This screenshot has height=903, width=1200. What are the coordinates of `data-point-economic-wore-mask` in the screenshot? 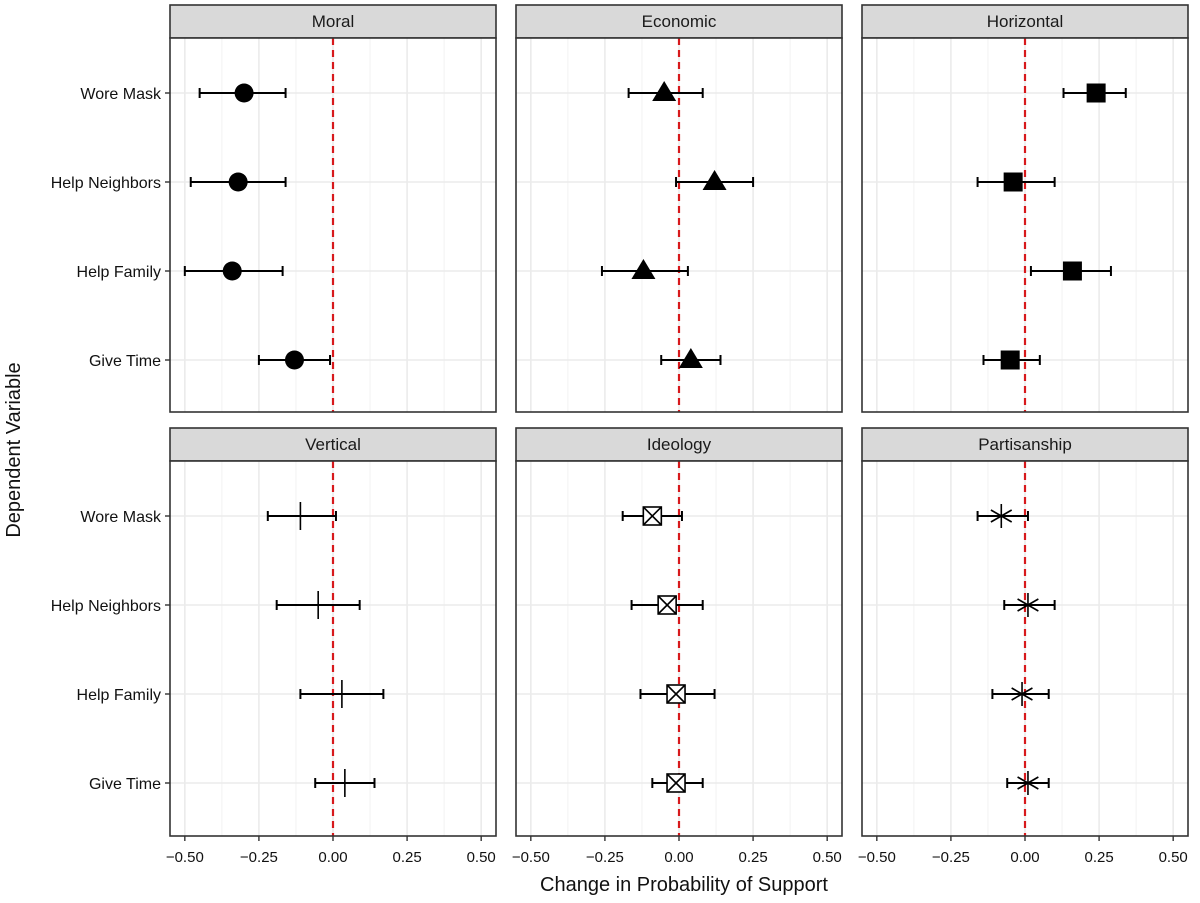 It's located at (665, 91).